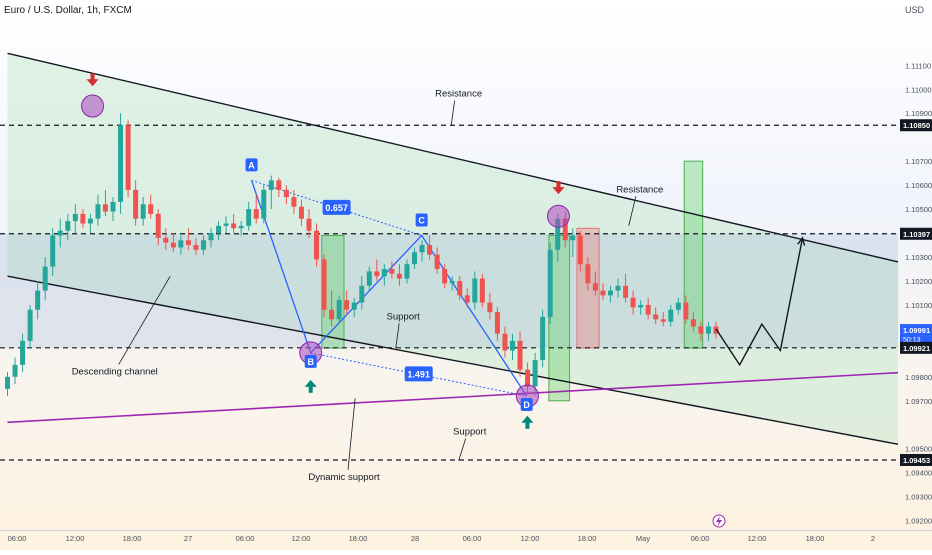 The width and height of the screenshot is (932, 555). What do you see at coordinates (918, 449) in the screenshot?
I see `y-tick-label: 1.09500` at bounding box center [918, 449].